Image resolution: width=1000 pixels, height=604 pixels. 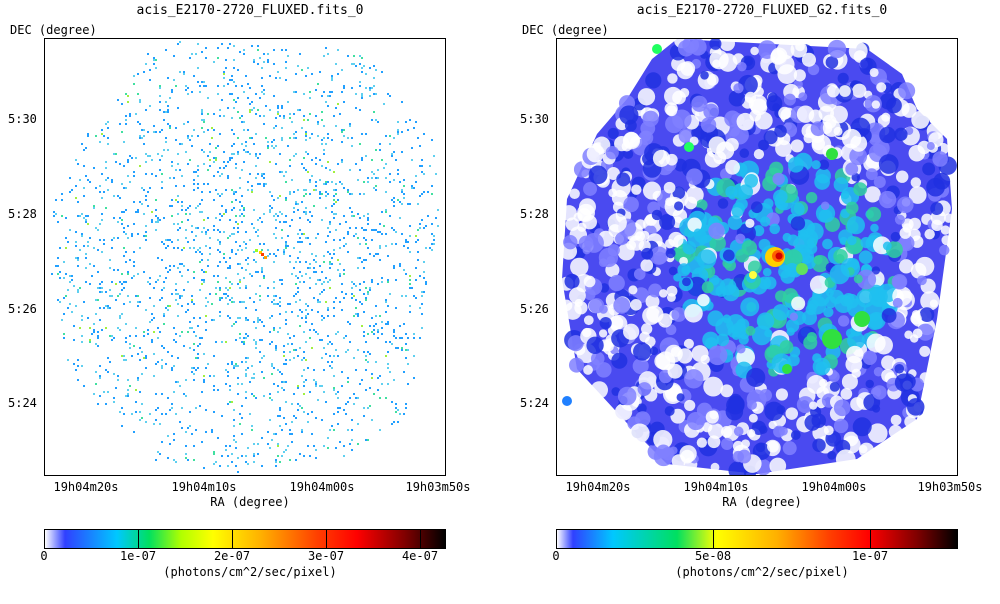 What do you see at coordinates (232, 556) in the screenshot?
I see `left-colorbar-label: 2e-07` at bounding box center [232, 556].